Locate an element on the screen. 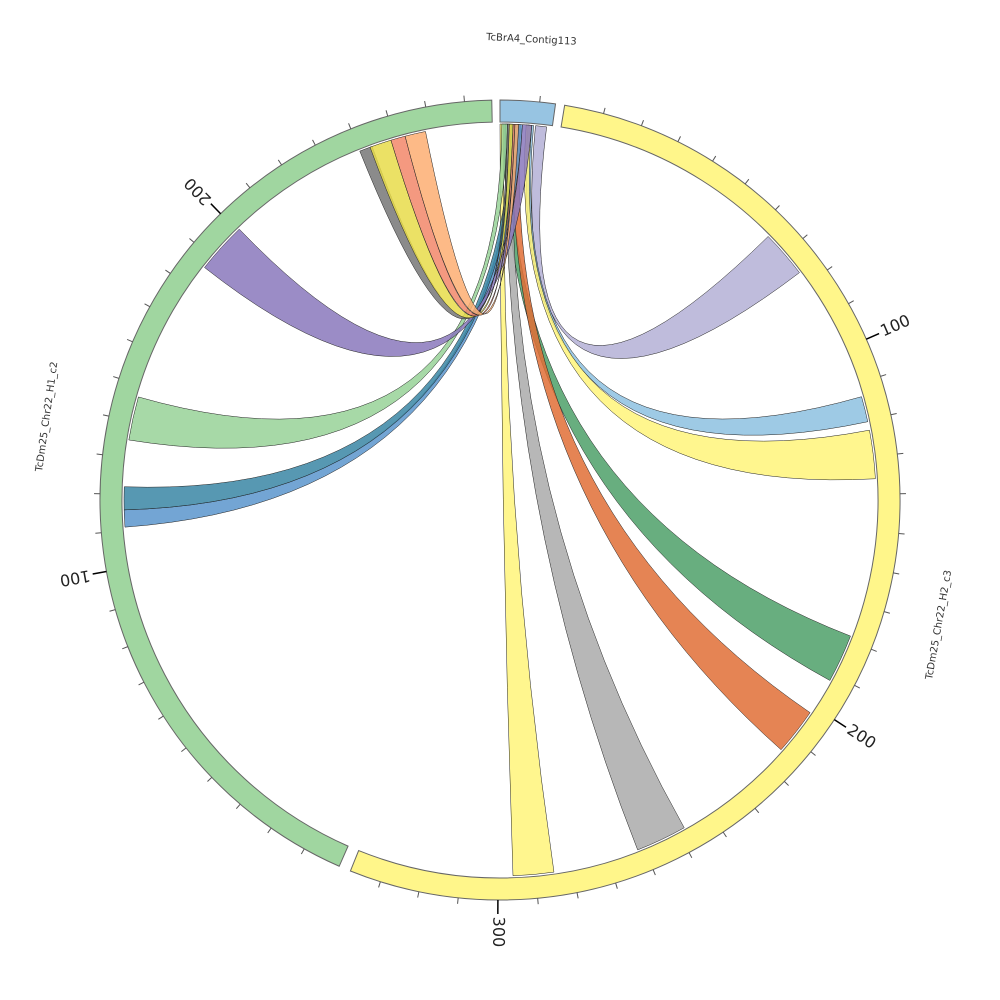  sequence-label-h2-c3: TcDm25_Chr22_H2_c3 is located at coordinates (939, 625).